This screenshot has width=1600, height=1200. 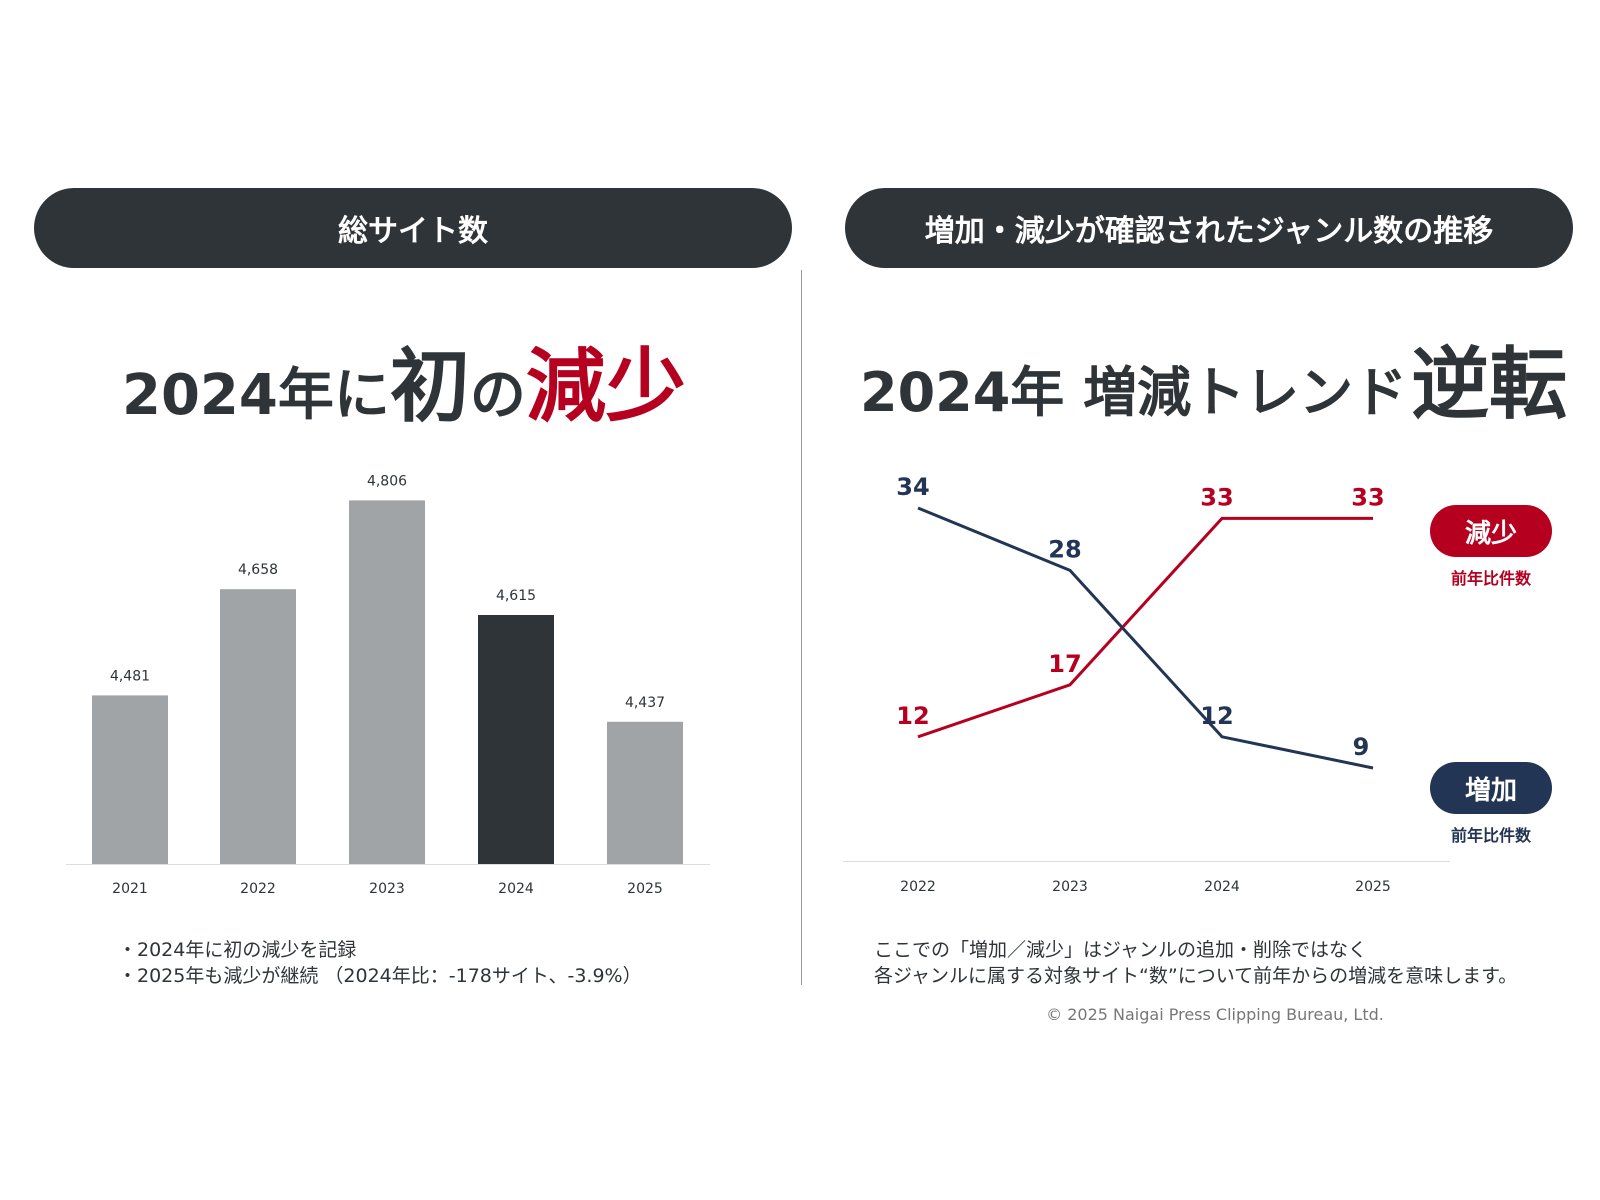 What do you see at coordinates (1064, 664) in the screenshot?
I see `data-label: 17` at bounding box center [1064, 664].